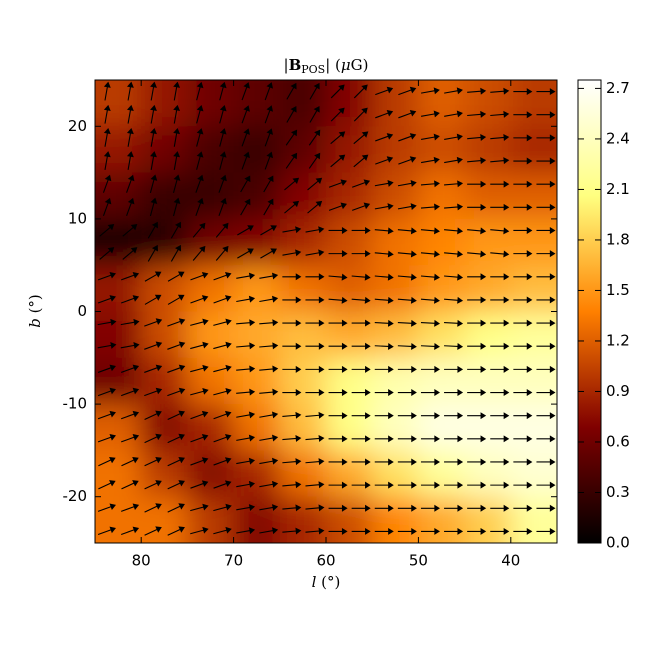 The width and height of the screenshot is (653, 657). Describe the element at coordinates (618, 441) in the screenshot. I see `colorbar-tick-label: 0.6` at that location.